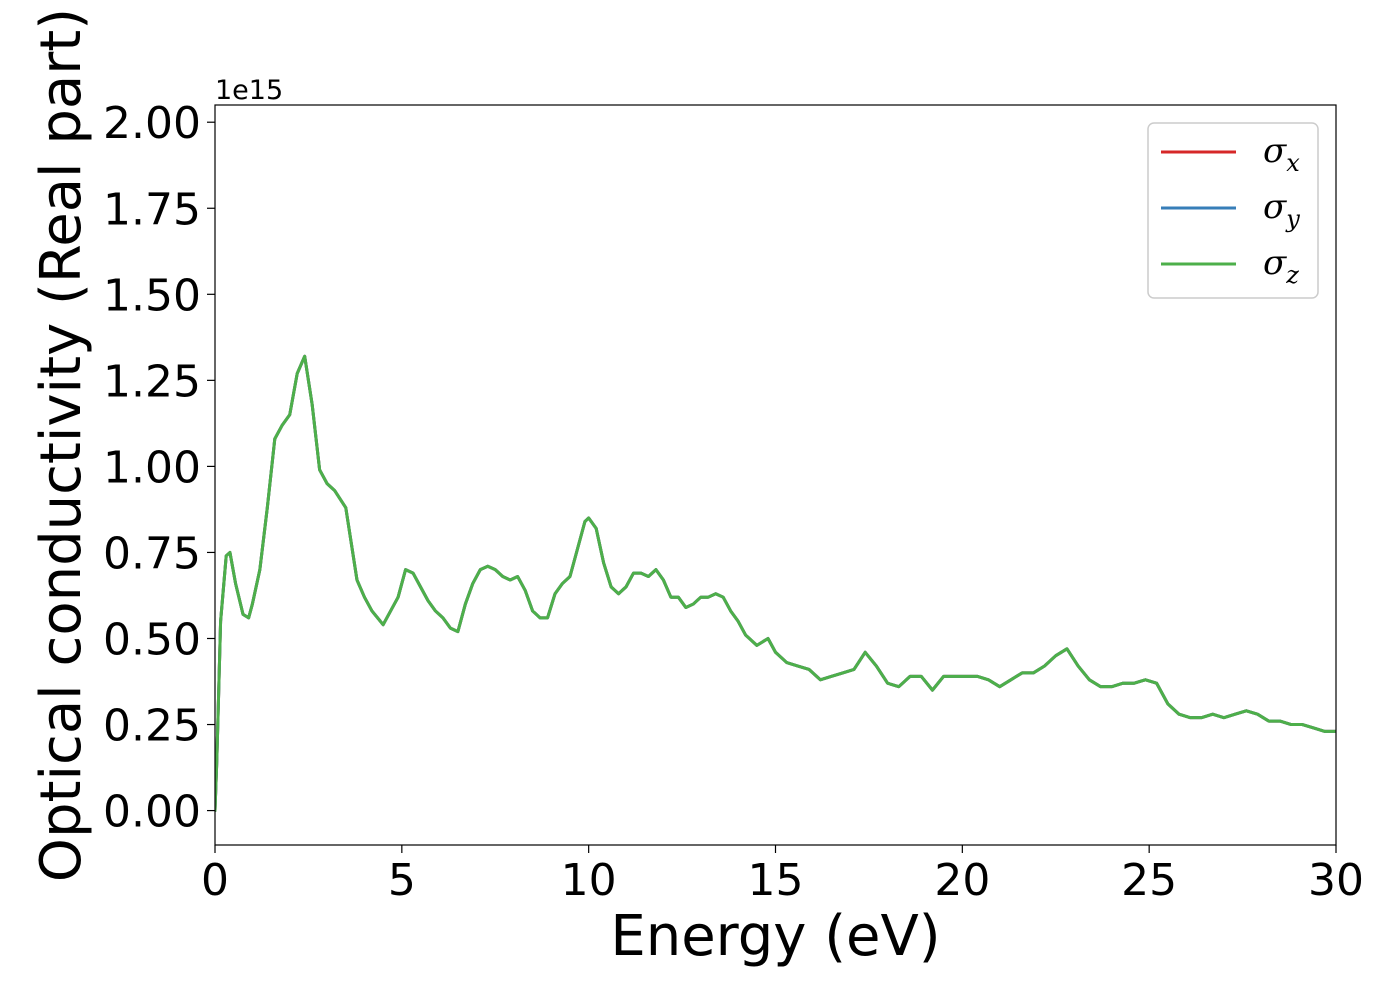  What do you see at coordinates (152, 381) in the screenshot?
I see `y-tick-label: 1.25` at bounding box center [152, 381].